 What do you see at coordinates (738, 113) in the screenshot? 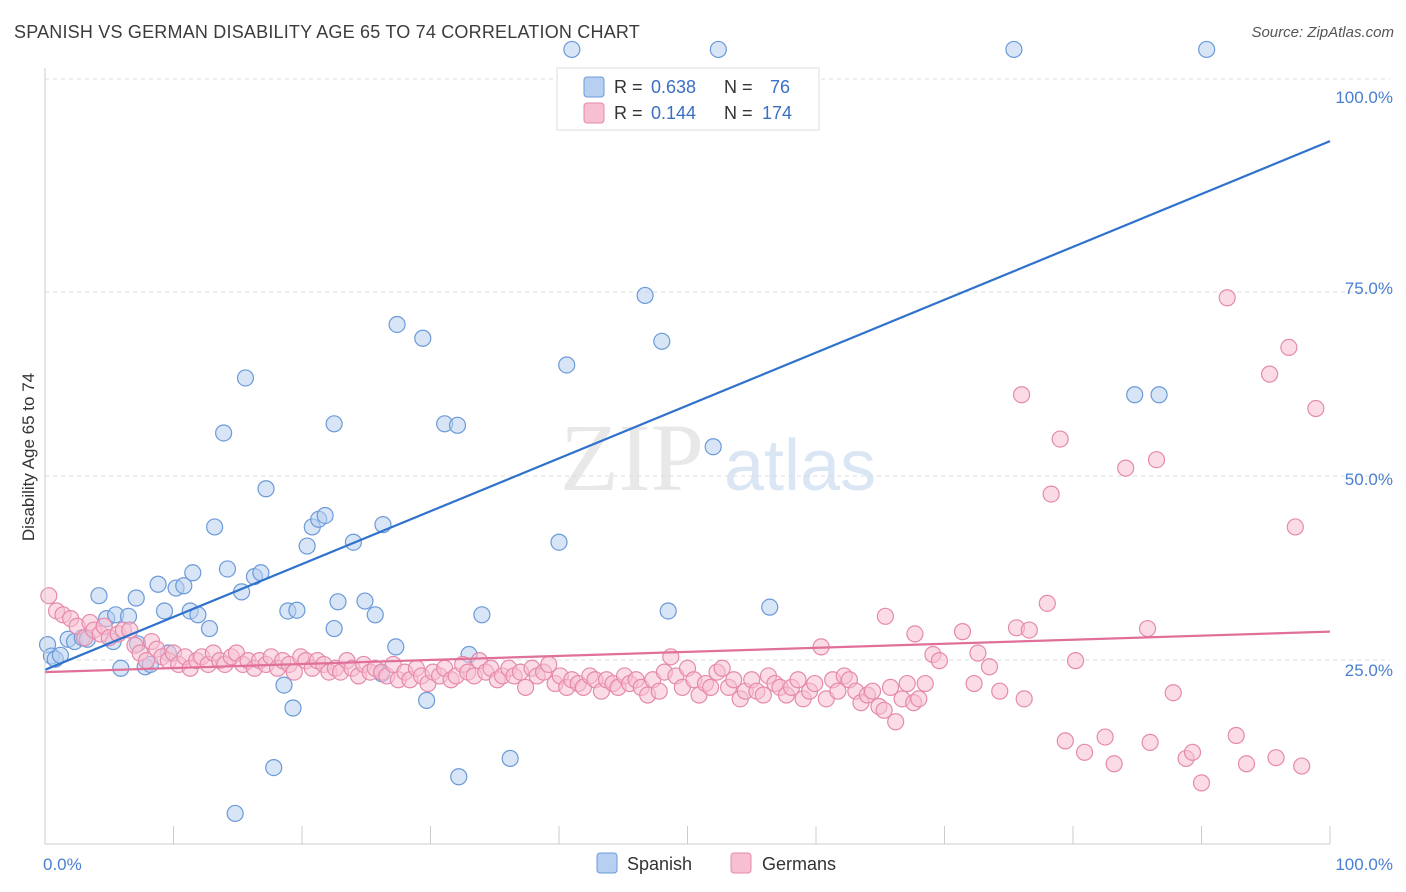
I see `legend-german-n-label: N =` at bounding box center [738, 113].